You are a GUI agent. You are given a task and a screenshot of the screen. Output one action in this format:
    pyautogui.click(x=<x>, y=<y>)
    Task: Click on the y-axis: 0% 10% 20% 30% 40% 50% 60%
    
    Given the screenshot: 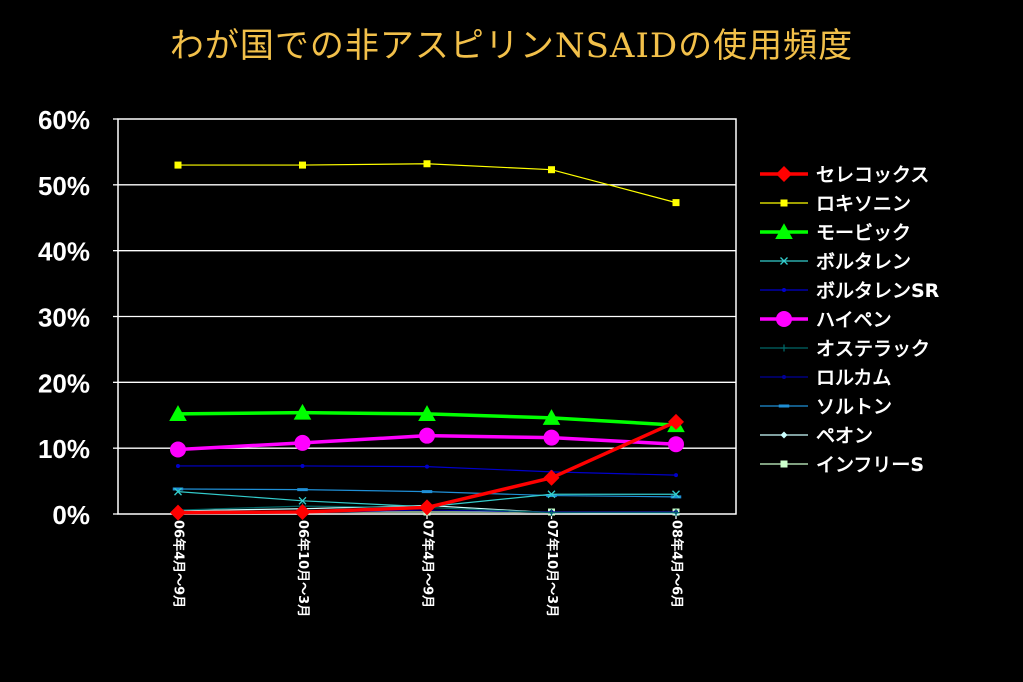 What is the action you would take?
    pyautogui.click(x=78, y=317)
    